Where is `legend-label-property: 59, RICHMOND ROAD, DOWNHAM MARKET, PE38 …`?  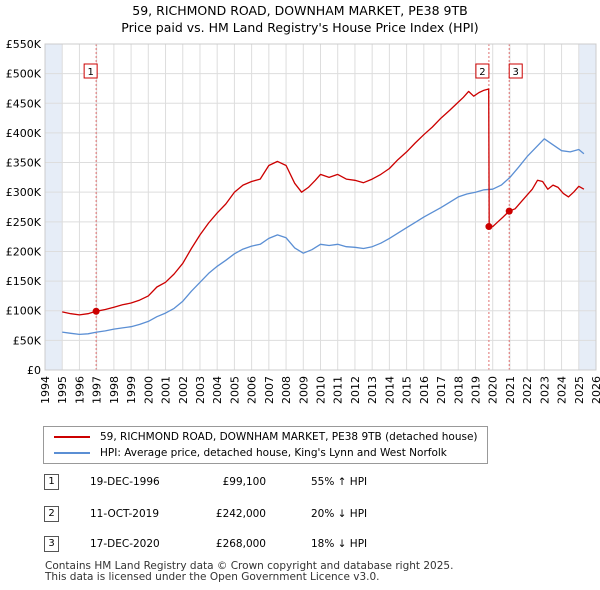 legend-label-property: 59, RICHMOND ROAD, DOWNHAM MARKET, PE38 … is located at coordinates (289, 437).